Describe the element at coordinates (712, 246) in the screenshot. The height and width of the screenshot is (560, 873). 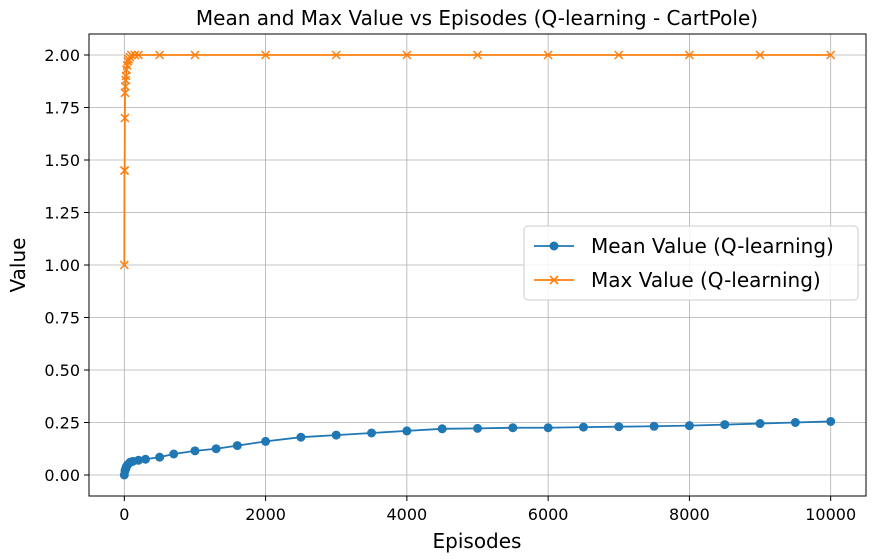
I see `legend-label-mean: Mean Value (Q-learning)` at that location.